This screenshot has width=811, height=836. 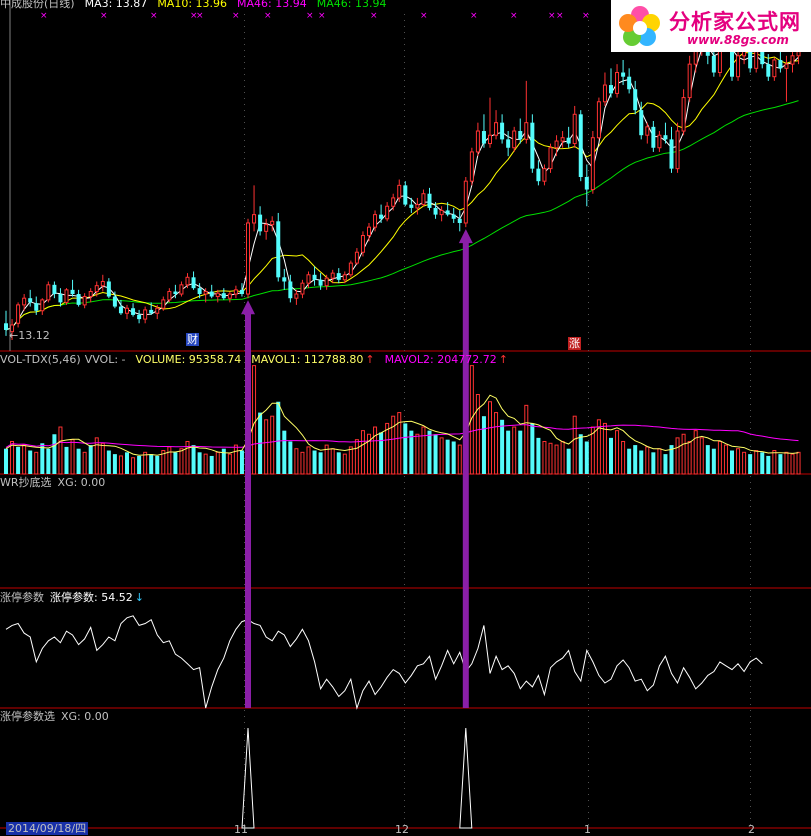 What do you see at coordinates (192, 5) in the screenshot?
I see `ma10-label: MA10: 13.96` at bounding box center [192, 5].